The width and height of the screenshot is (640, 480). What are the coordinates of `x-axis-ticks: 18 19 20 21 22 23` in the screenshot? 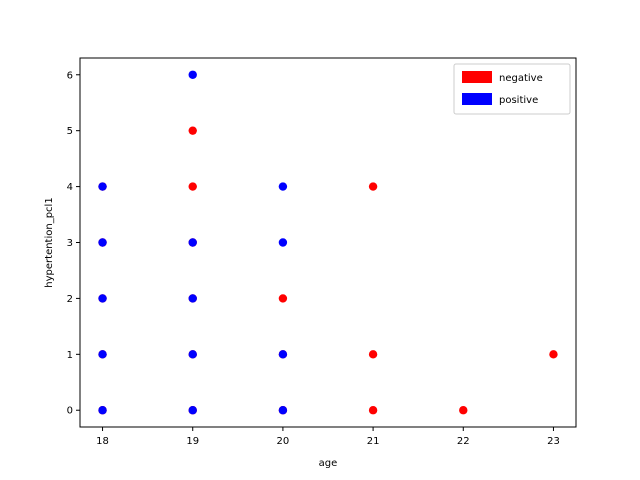 It's located at (328, 437).